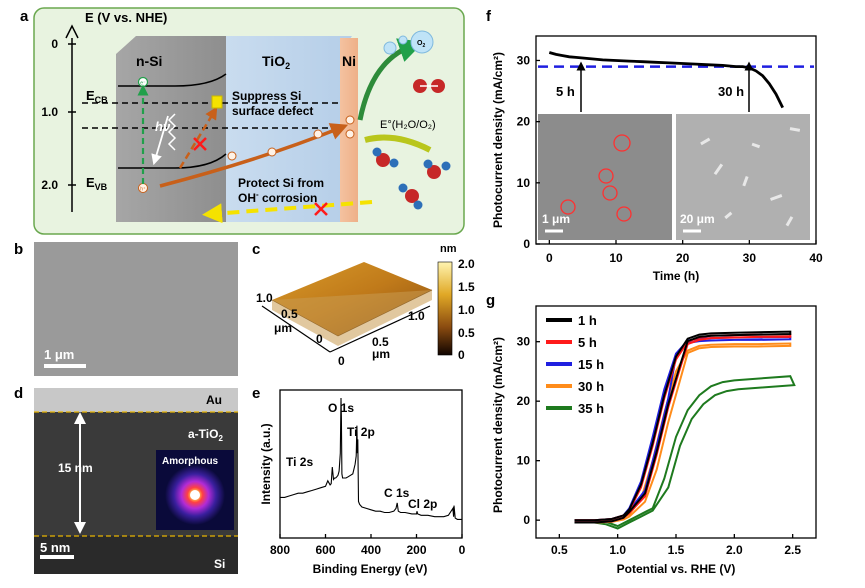 This screenshot has width=865, height=588. What do you see at coordinates (280, 550) in the screenshot?
I see `x-tick-label: 800` at bounding box center [280, 550].